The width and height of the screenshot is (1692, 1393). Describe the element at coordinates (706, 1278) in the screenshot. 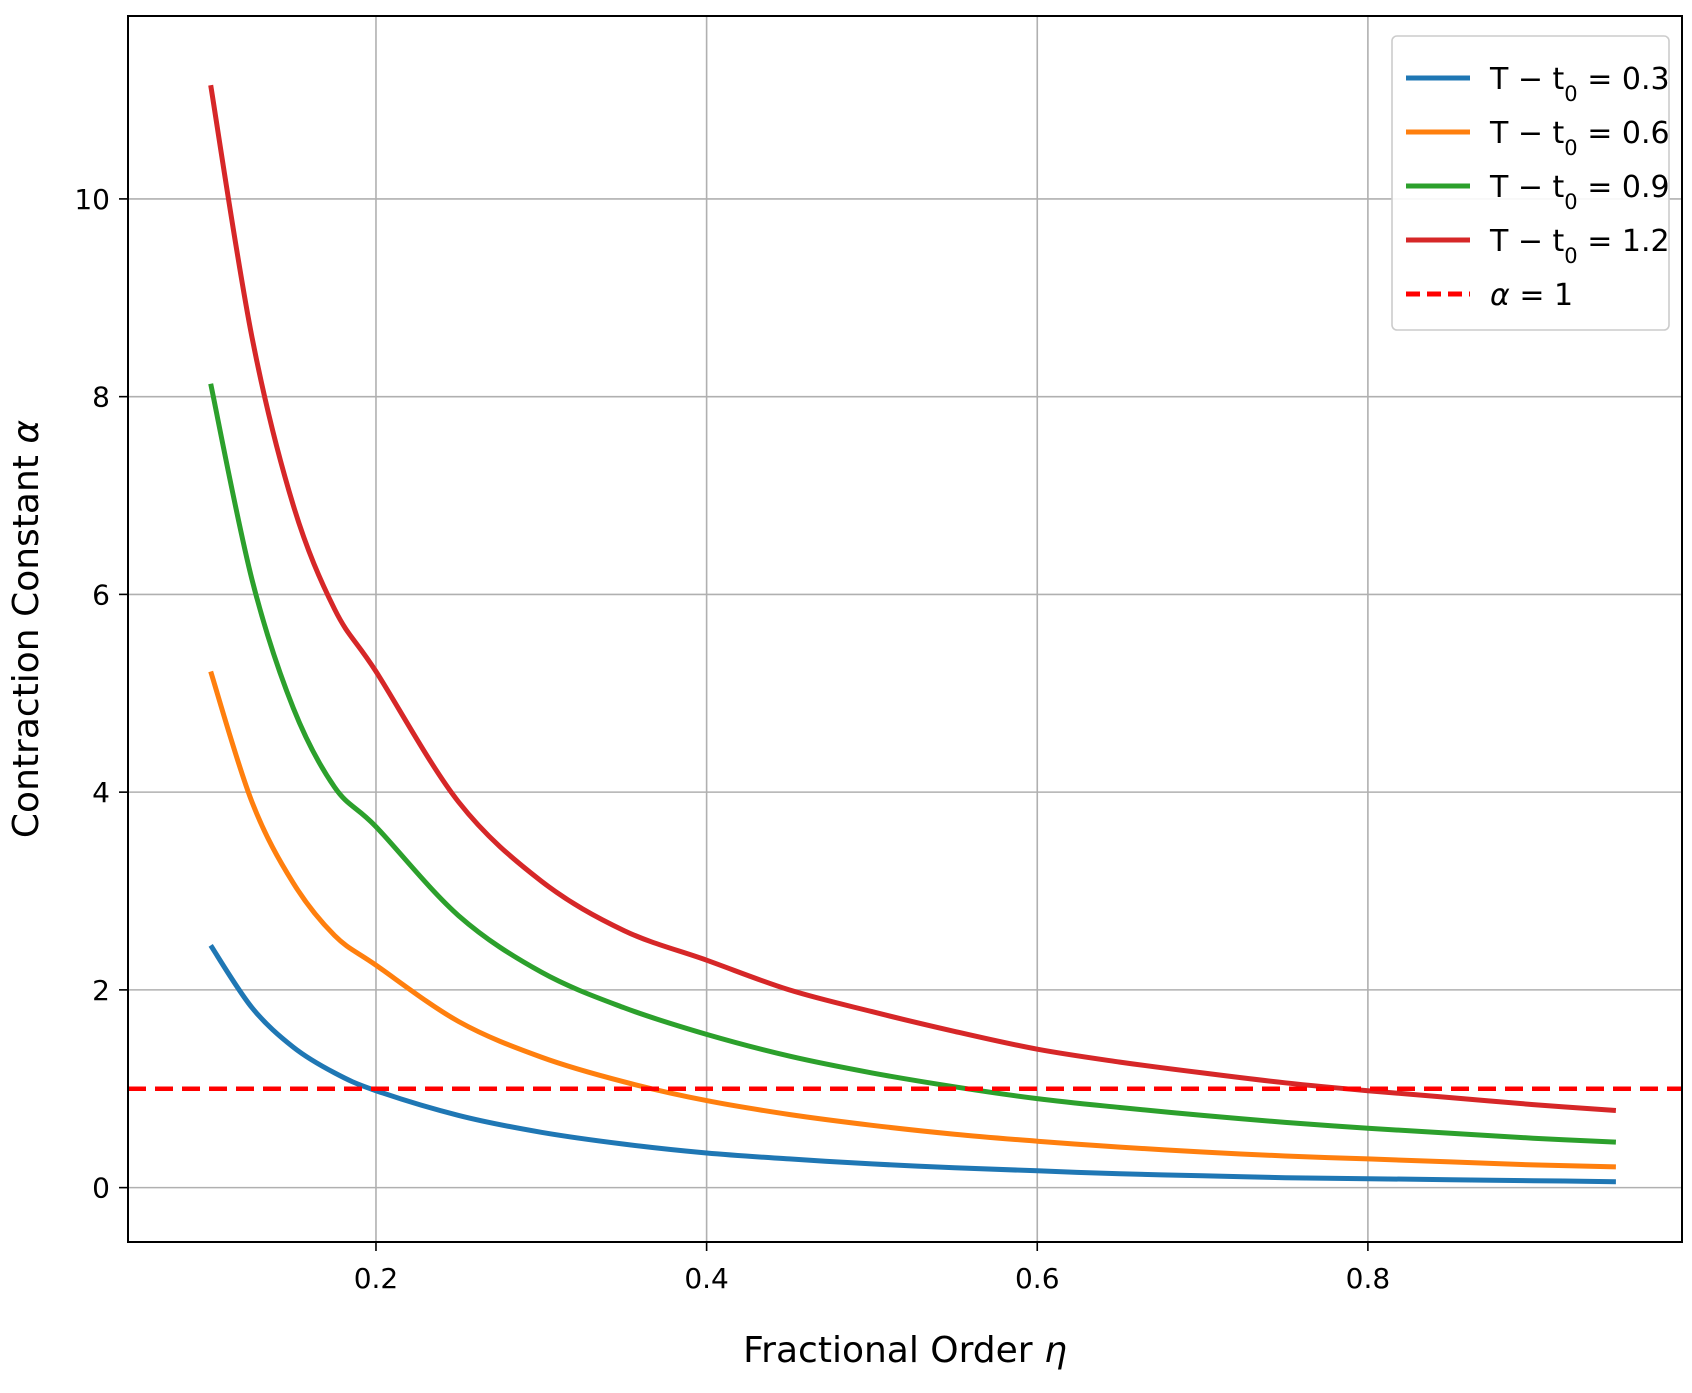

I see `x-tick-label: 0.4` at that location.